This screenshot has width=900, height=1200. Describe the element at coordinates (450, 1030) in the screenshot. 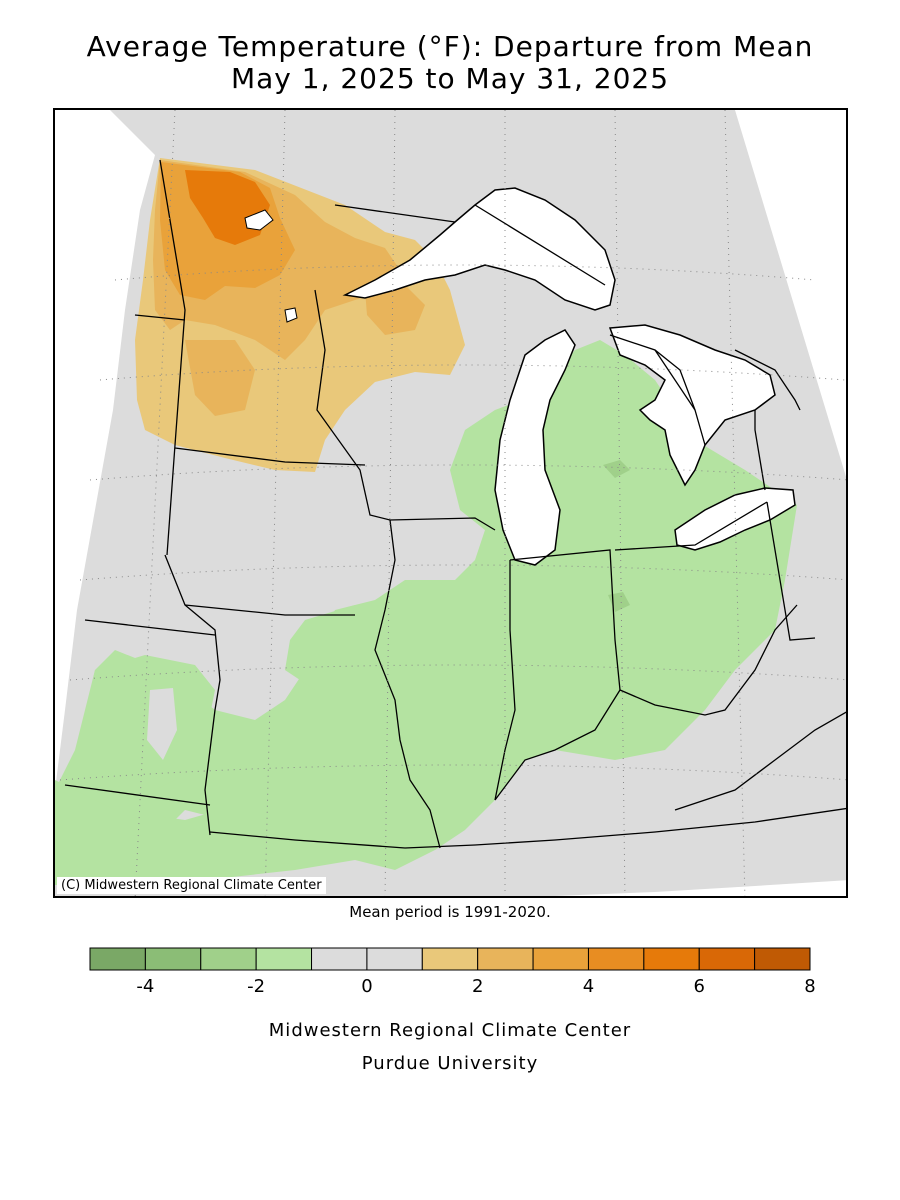

I see `credit-organization: Midwestern Regional Climate Center` at that location.